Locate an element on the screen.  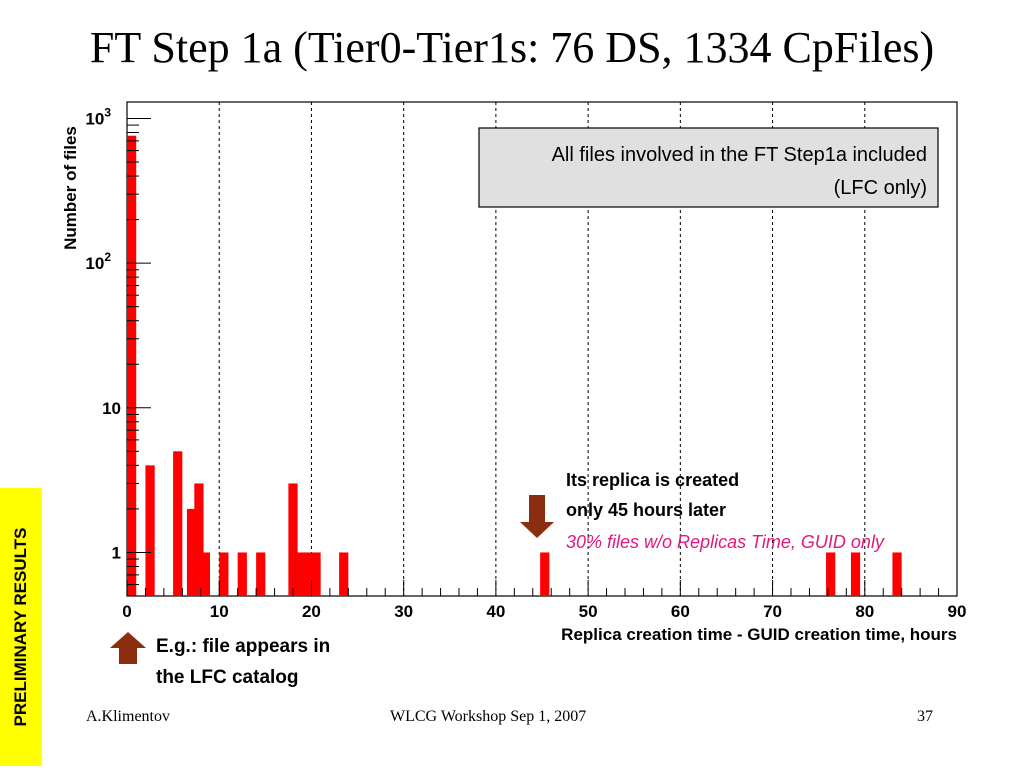
x-tick-label: 20 is located at coordinates (311, 611).